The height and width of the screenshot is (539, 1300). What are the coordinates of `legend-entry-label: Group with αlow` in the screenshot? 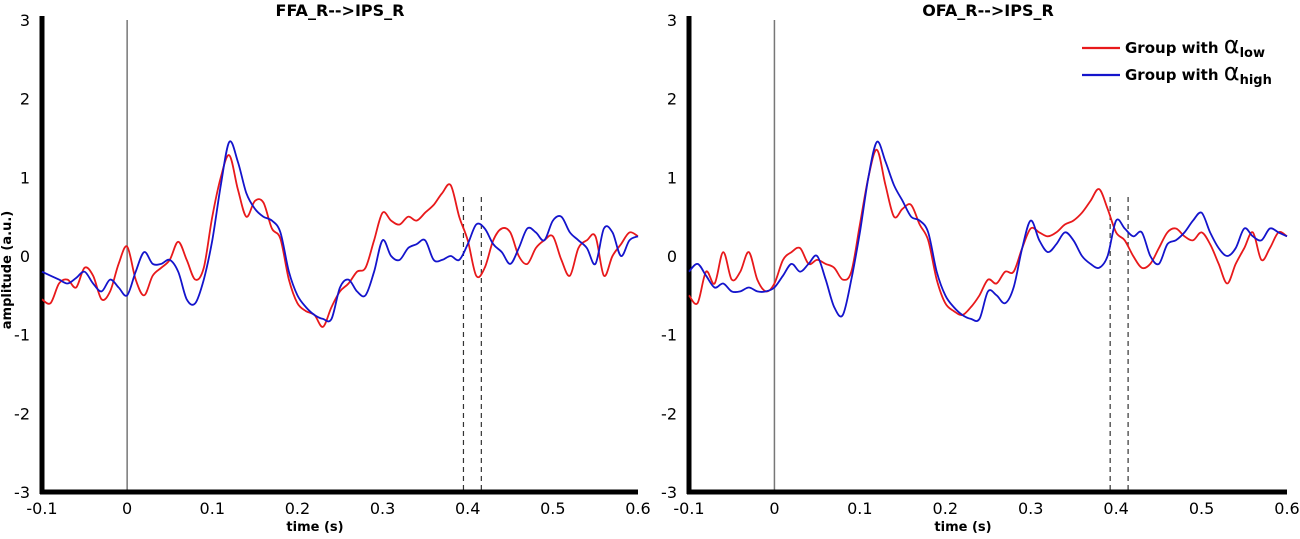 It's located at (1195, 46).